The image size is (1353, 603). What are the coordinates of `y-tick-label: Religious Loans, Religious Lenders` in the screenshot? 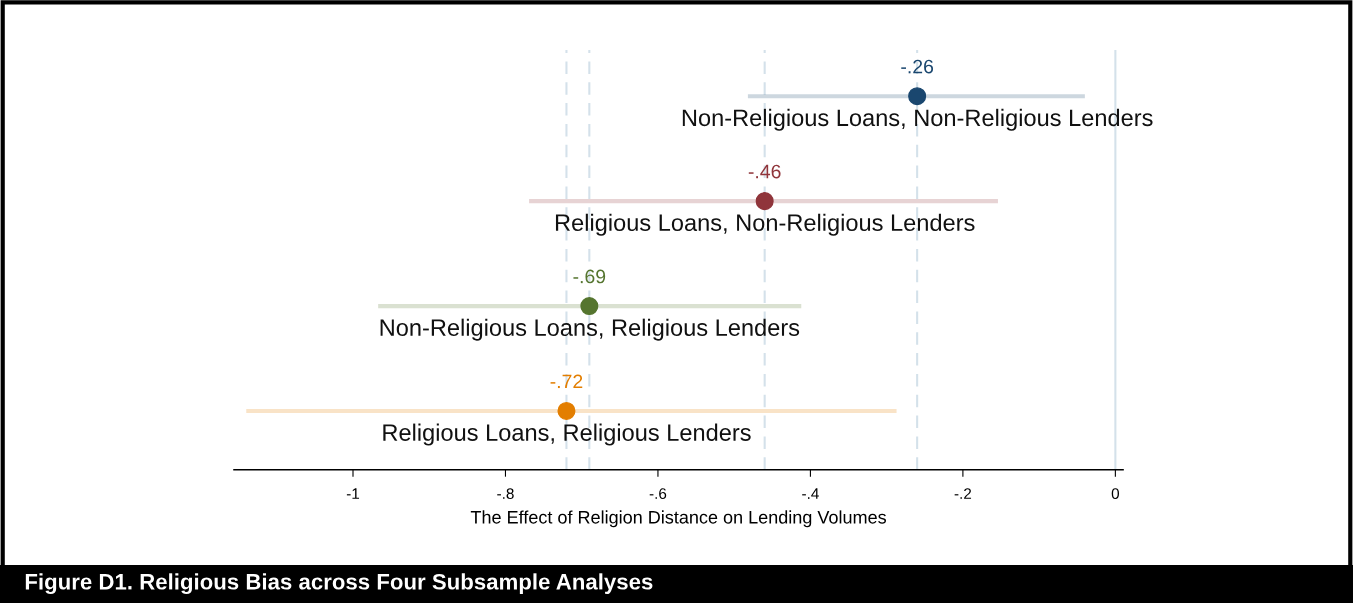 It's located at (567, 434).